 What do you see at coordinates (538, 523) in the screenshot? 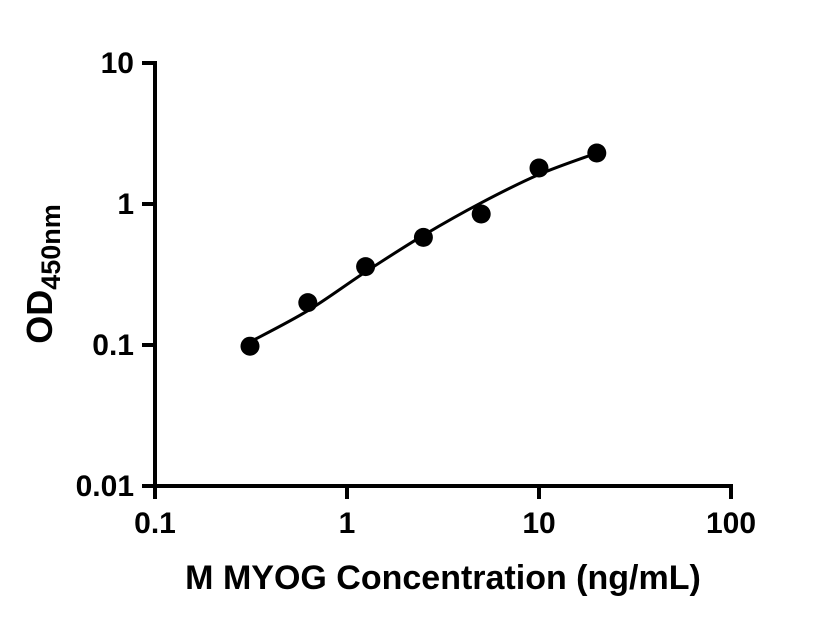
I see `x-tick-label: 10` at bounding box center [538, 523].